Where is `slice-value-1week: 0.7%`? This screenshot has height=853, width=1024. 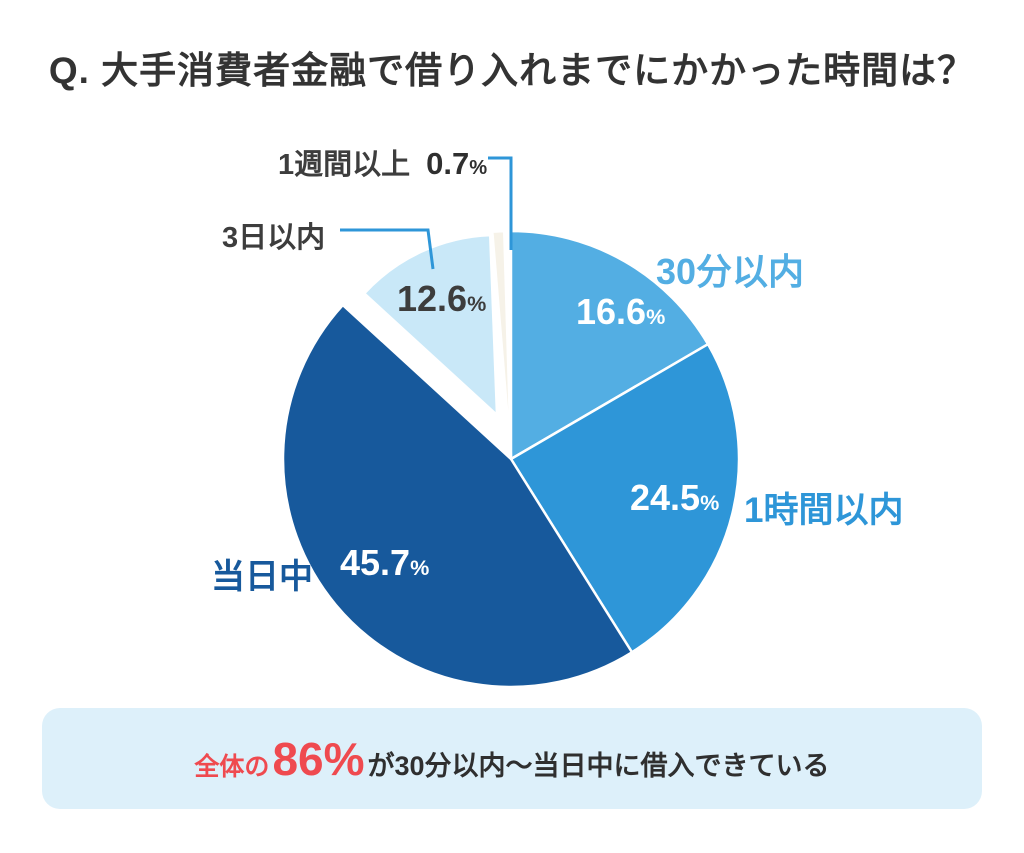 slice-value-1week: 0.7% is located at coordinates (457, 163).